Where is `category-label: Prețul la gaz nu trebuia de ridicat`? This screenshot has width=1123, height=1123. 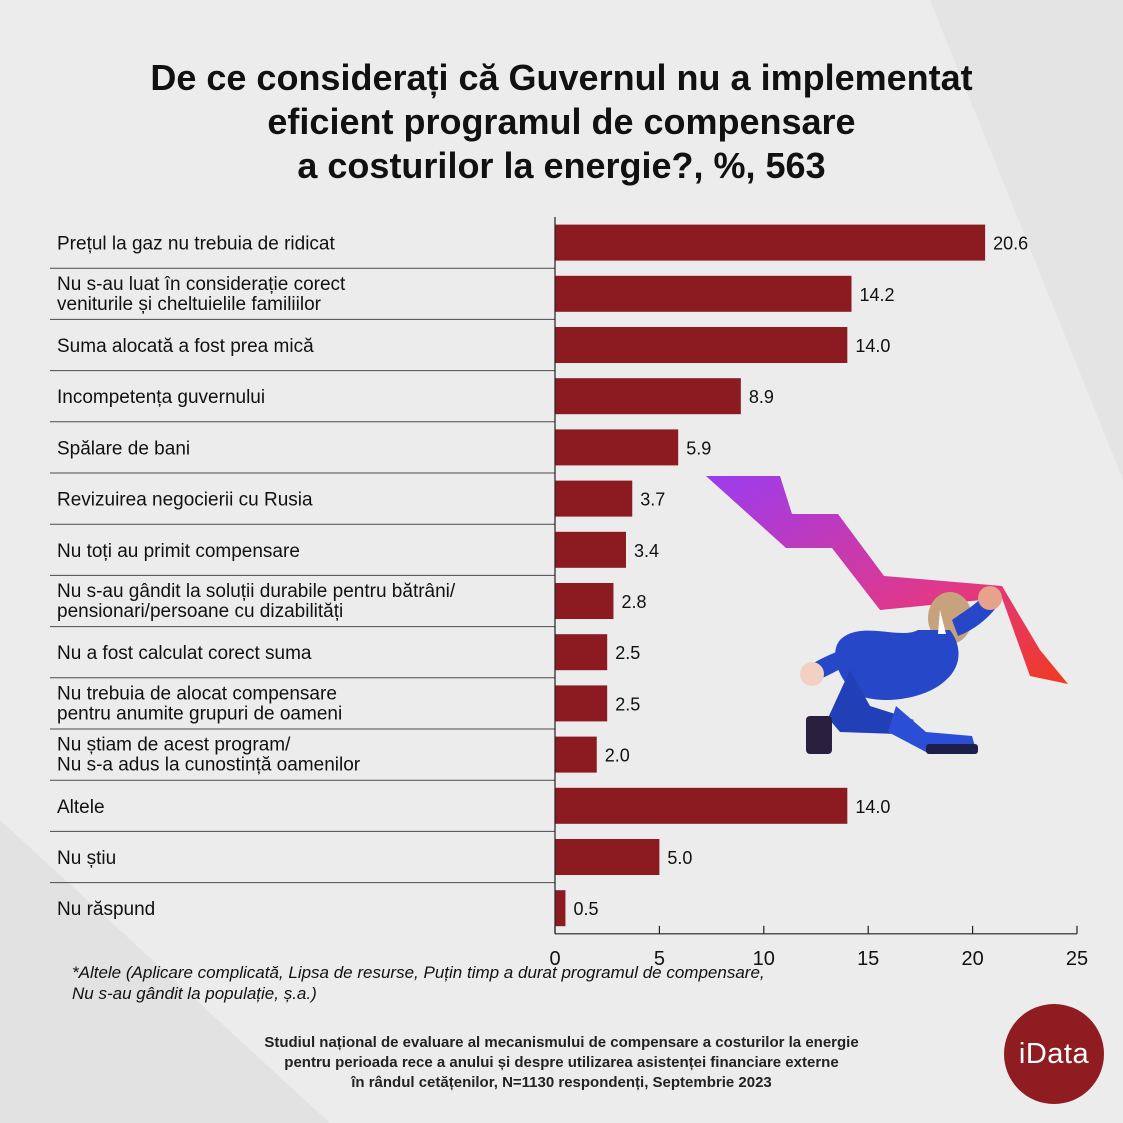
category-label: Prețul la gaz nu trebuia de ridicat is located at coordinates (196, 244).